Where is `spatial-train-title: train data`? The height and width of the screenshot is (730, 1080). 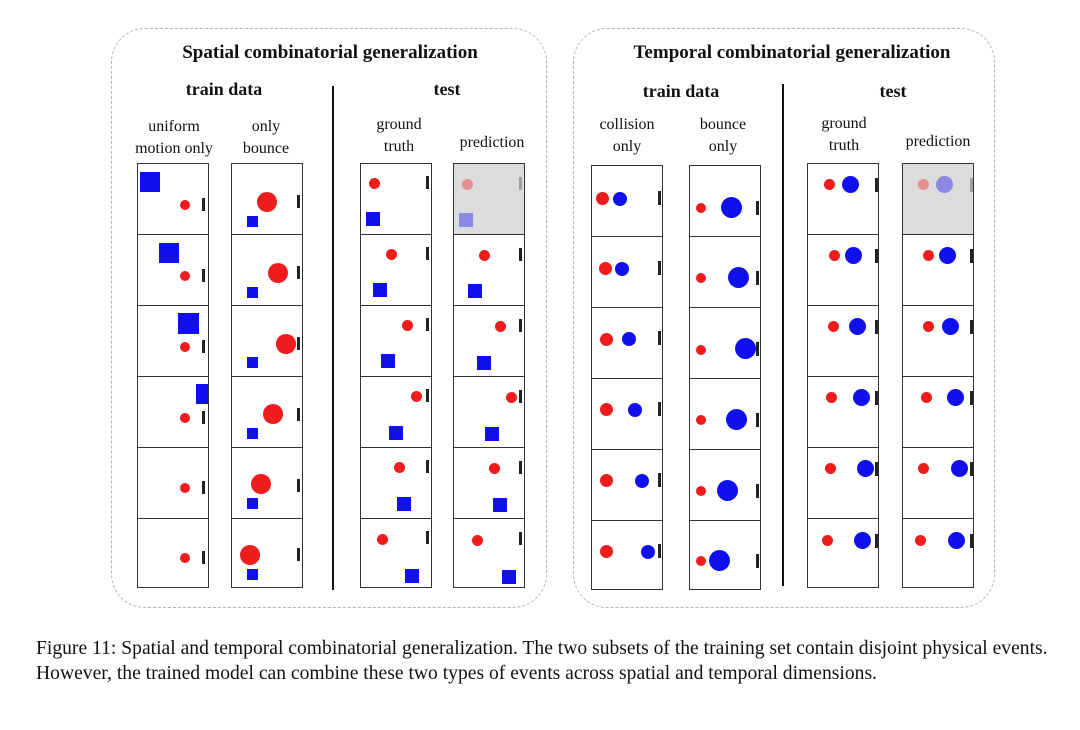
spatial-train-title: train data is located at coordinates (224, 89).